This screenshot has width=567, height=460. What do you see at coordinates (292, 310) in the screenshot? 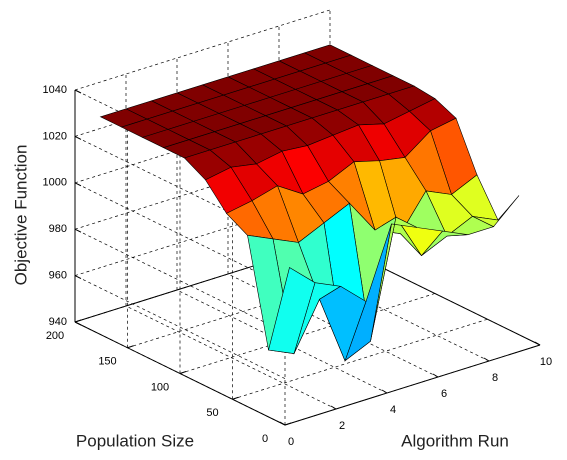
I see `surface-patch` at bounding box center [292, 310].